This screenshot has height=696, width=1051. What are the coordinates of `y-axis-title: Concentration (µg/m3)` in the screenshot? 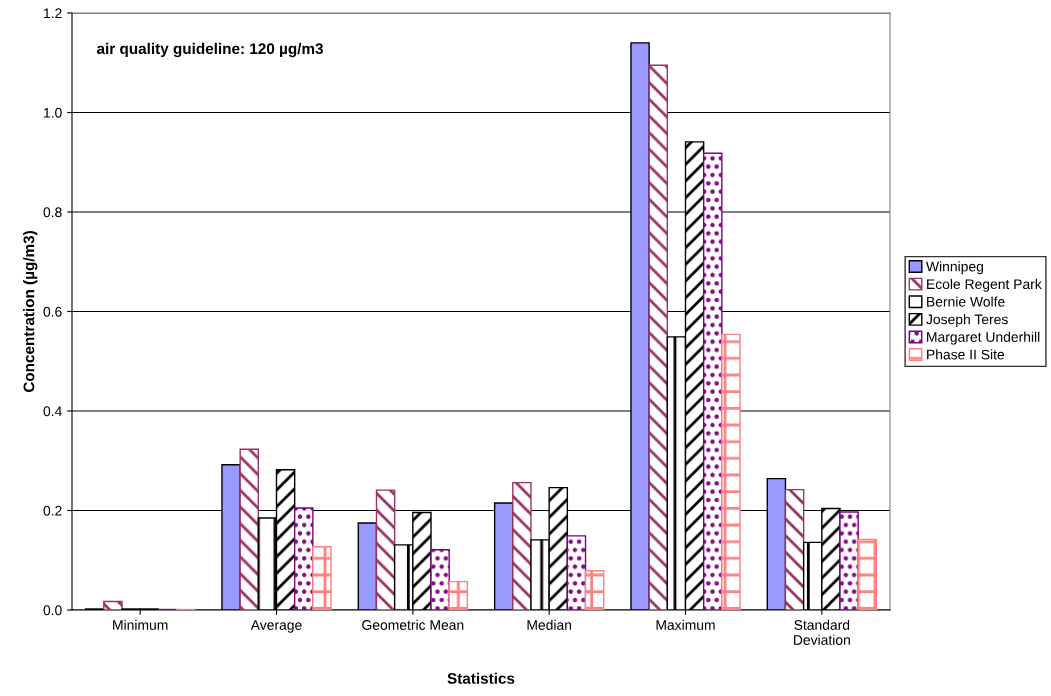 It's located at (30, 312).